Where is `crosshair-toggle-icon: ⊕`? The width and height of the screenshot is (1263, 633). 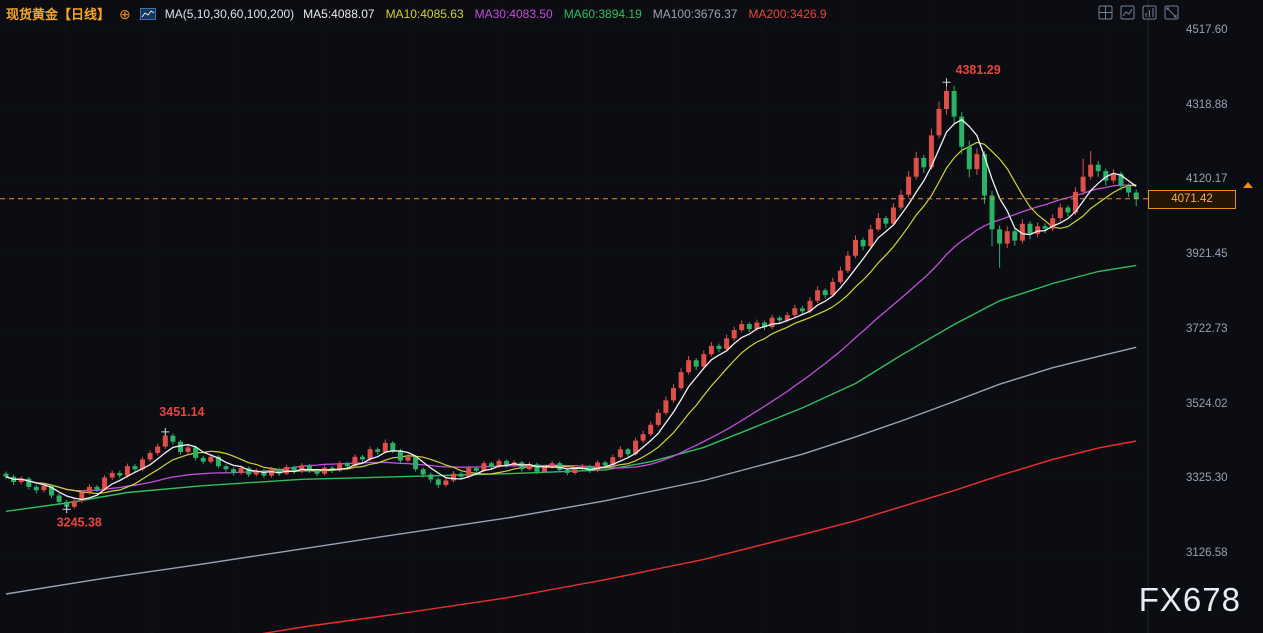 crosshair-toggle-icon: ⊕ is located at coordinates (125, 13).